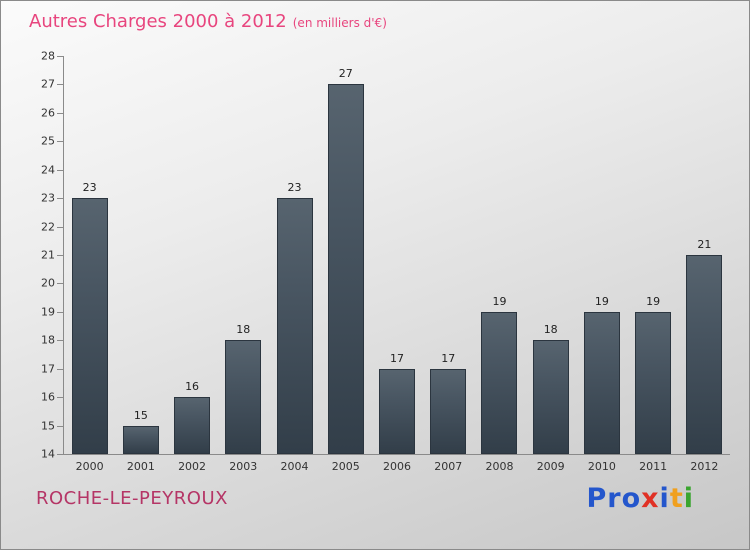 Image resolution: width=750 pixels, height=550 pixels. I want to click on y-axis-label: 26, so click(48, 113).